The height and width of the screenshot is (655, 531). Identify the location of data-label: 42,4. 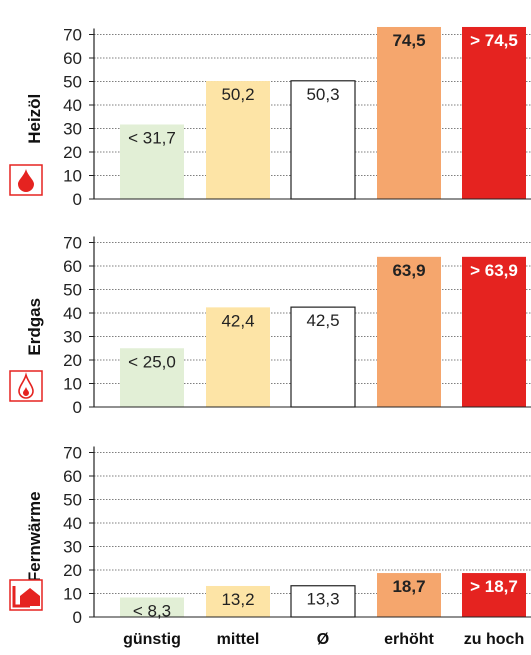
(237, 320).